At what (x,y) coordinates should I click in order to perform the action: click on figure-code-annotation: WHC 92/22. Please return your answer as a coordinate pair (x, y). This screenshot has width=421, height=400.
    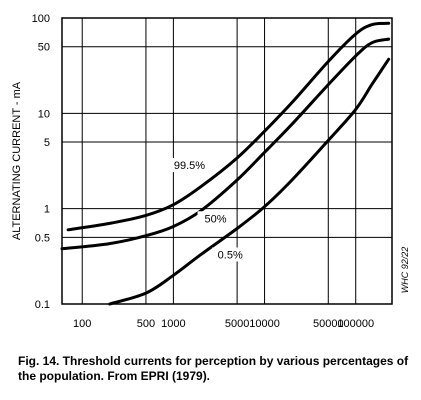
    Looking at the image, I should click on (405, 270).